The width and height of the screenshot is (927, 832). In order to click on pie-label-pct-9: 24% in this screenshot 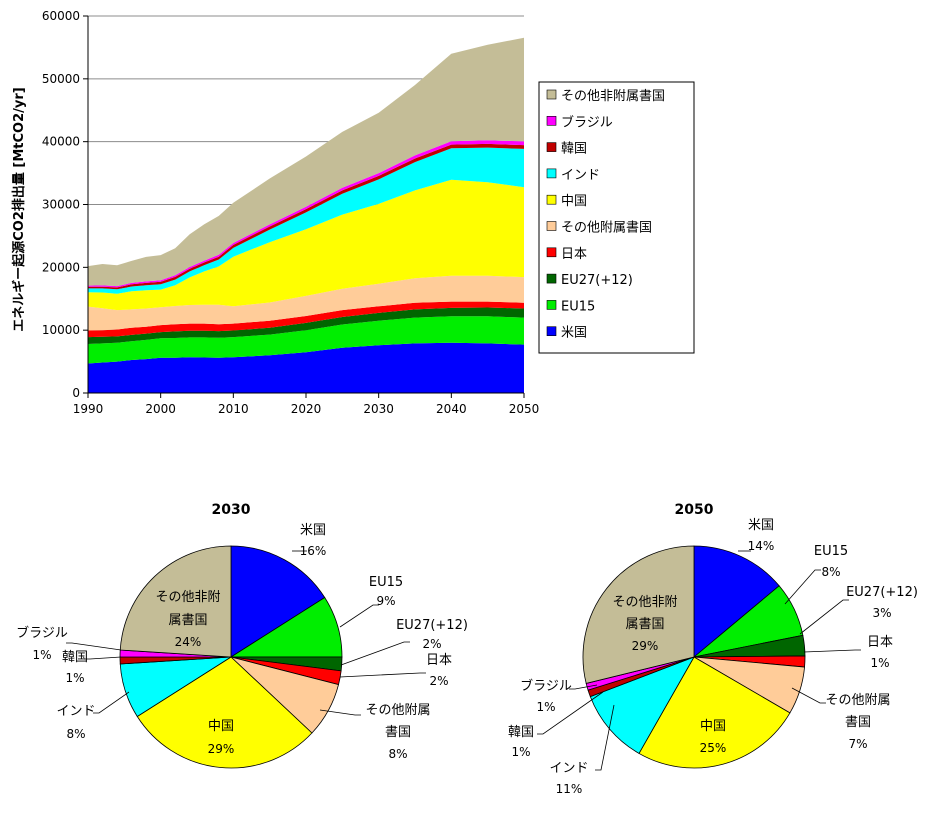, I will do `click(188, 642)`.